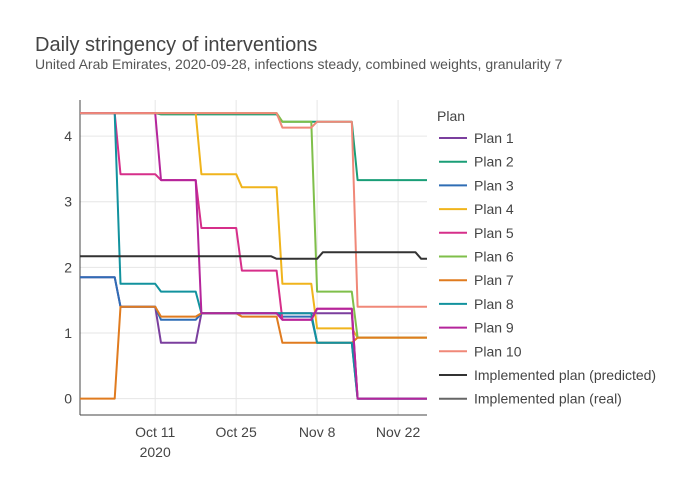 The height and width of the screenshot is (500, 700). I want to click on y-tick-label: 3, so click(68, 202).